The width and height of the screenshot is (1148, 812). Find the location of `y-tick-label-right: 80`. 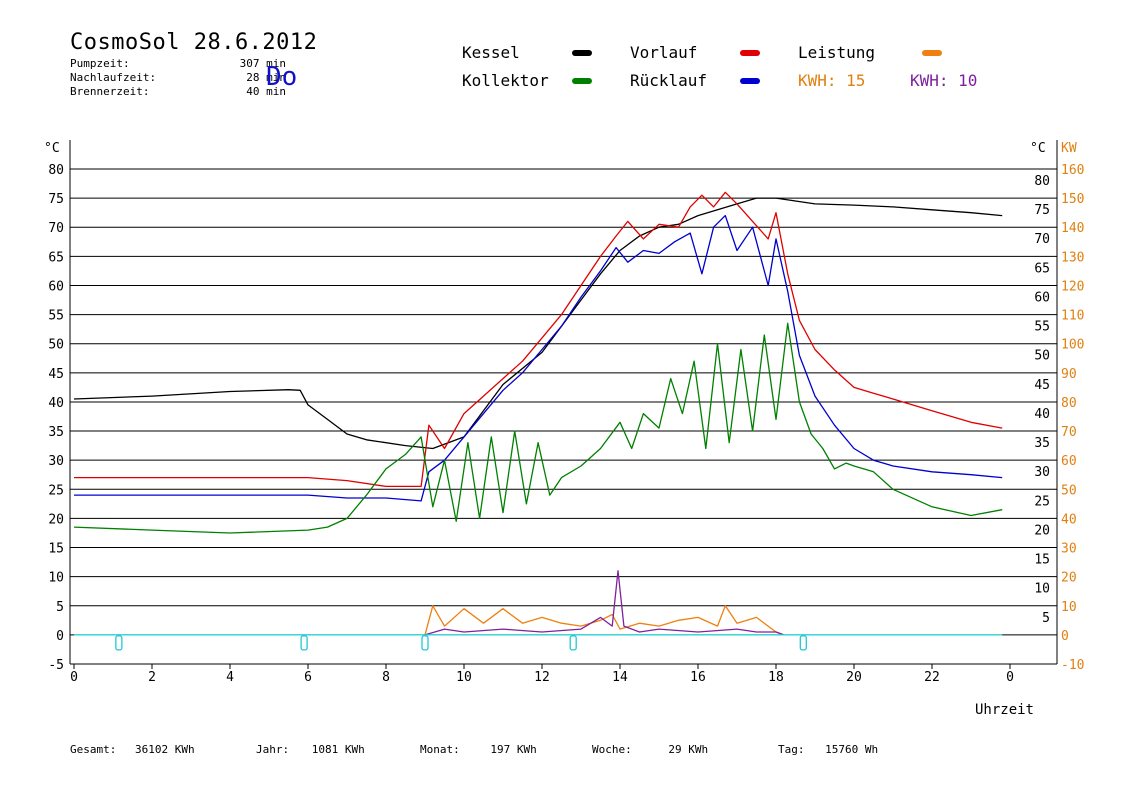

y-tick-label-right: 80 is located at coordinates (1042, 181).